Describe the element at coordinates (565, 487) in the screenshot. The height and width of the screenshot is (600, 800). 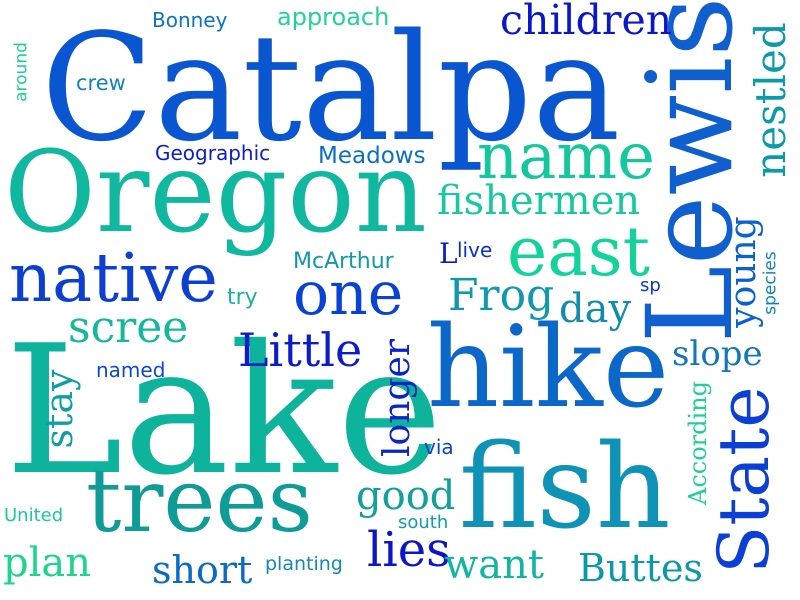
I see `word-fish: fish` at that location.